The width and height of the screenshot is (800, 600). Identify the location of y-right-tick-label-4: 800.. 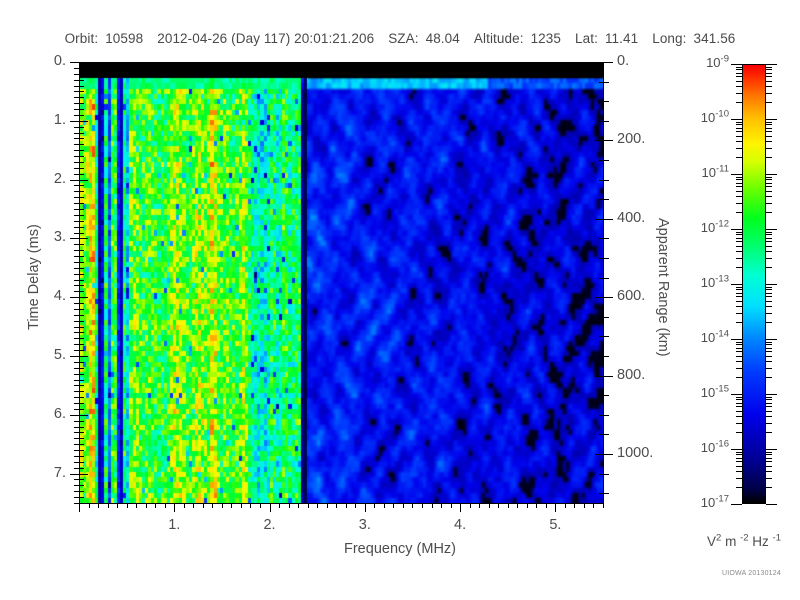
(631, 374).